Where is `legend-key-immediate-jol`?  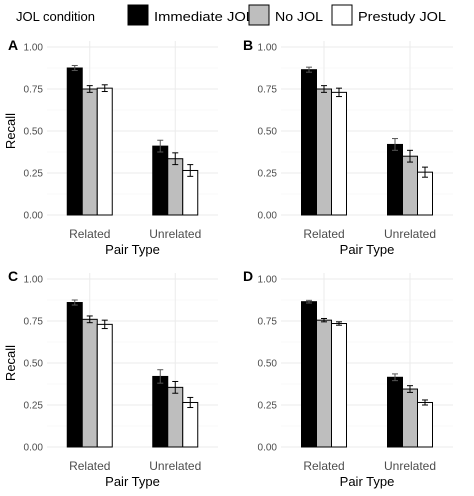 legend-key-immediate-jol is located at coordinates (138, 15).